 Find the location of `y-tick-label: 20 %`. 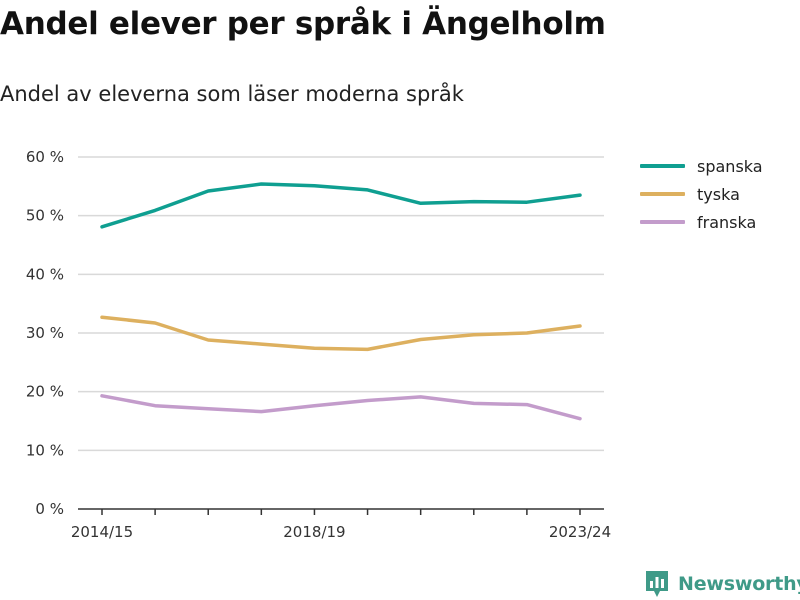

y-tick-label: 20 % is located at coordinates (45, 392).